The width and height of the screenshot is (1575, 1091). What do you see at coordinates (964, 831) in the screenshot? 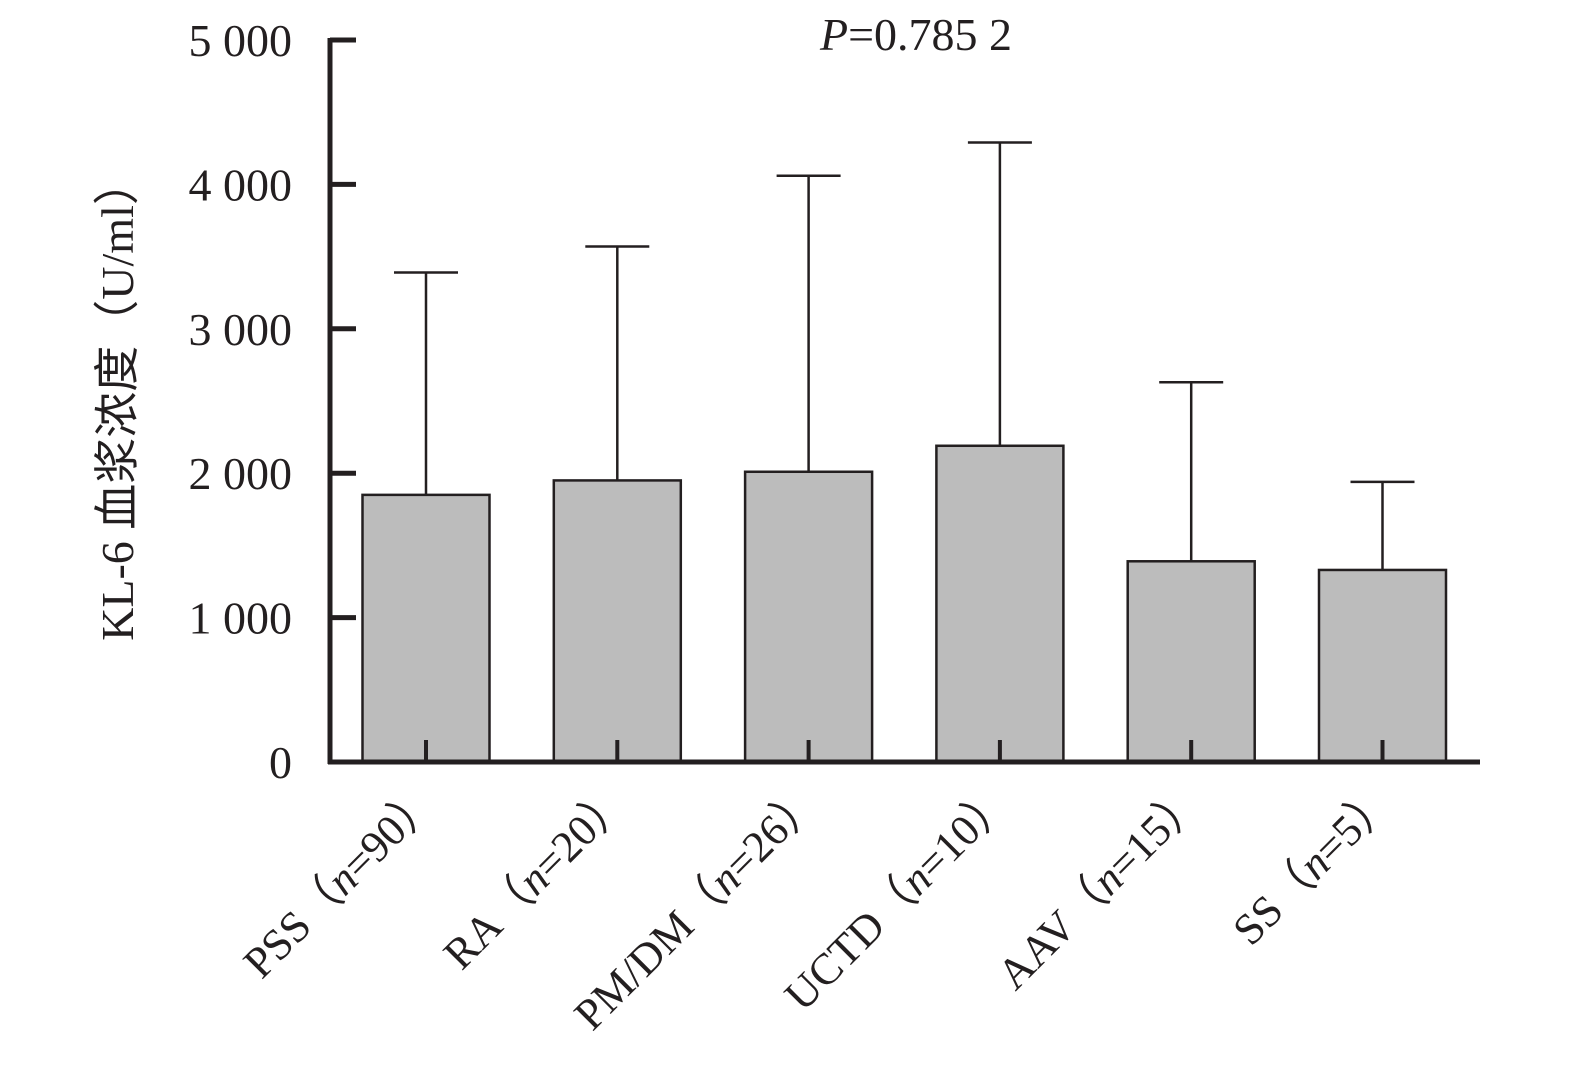
I see `x-tick-label-count: =10）` at bounding box center [964, 831].